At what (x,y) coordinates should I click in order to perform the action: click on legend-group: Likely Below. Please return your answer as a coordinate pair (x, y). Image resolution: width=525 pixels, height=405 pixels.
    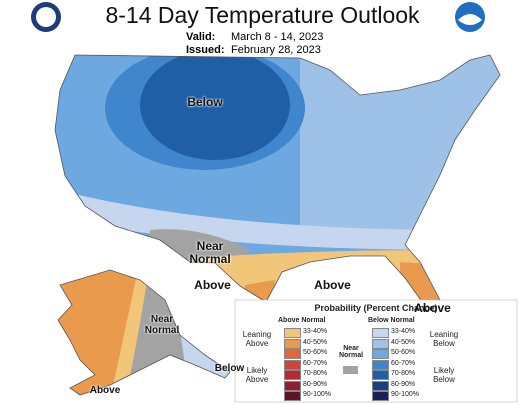
    Looking at the image, I should click on (444, 375).